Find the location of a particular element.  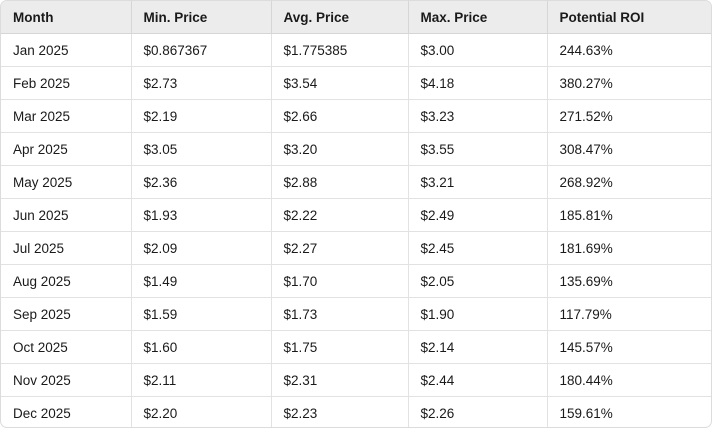

month-cell: Jul 2025 is located at coordinates (66, 248).